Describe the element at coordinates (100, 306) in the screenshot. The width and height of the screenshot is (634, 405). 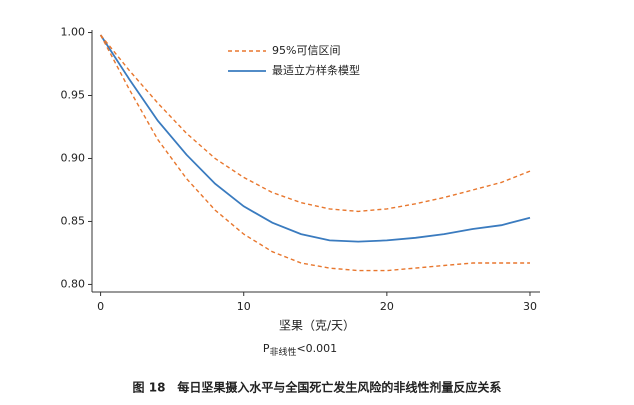
I see `x-tick-label: 0` at that location.